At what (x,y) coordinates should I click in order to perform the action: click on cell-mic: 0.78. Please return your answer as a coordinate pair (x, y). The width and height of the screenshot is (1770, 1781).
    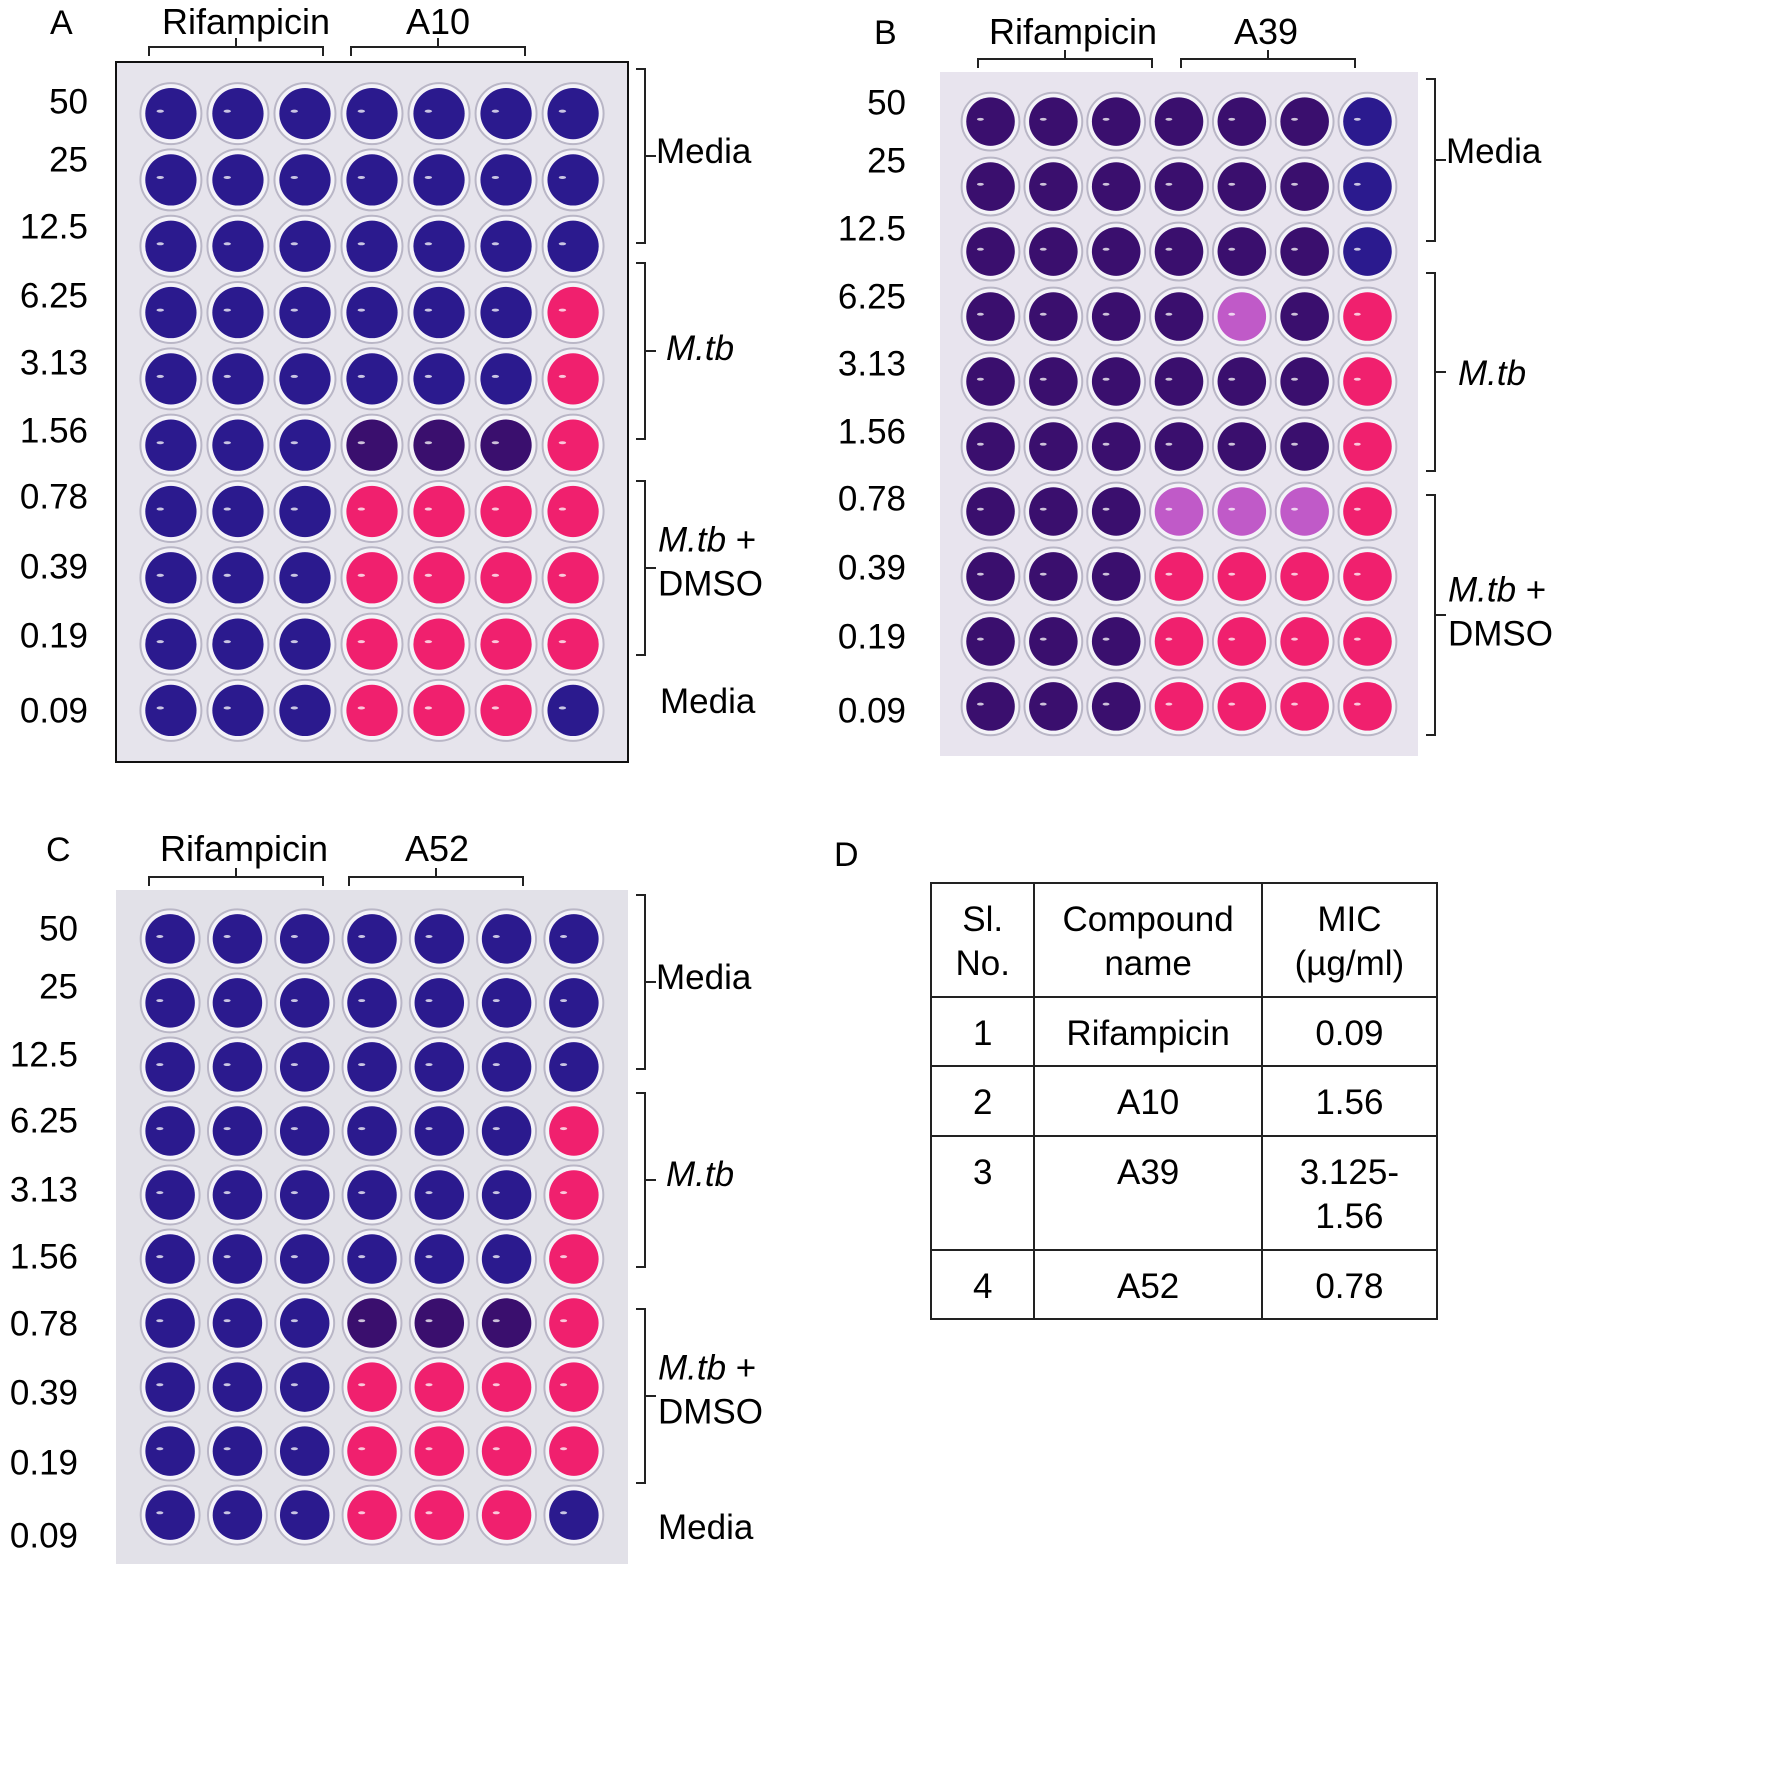
    Looking at the image, I should click on (1349, 1284).